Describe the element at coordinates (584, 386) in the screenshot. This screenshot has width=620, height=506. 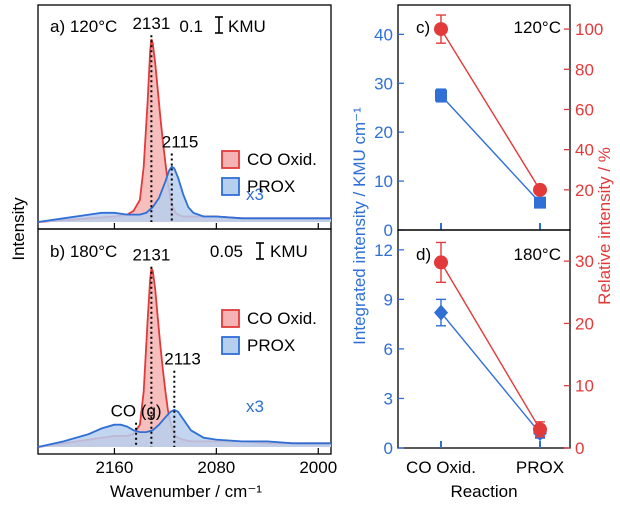
I see `panel-d-right-tick-label: 10` at that location.